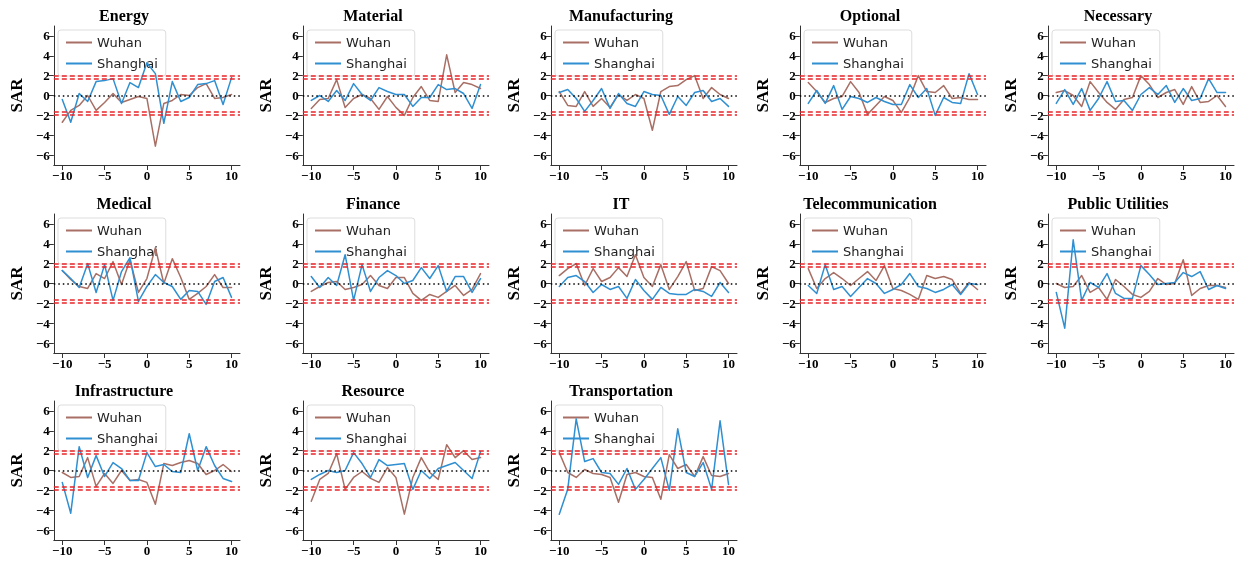 The width and height of the screenshot is (1243, 563). What do you see at coordinates (869, 203) in the screenshot?
I see `chart-title: Telecommunication` at bounding box center [869, 203].